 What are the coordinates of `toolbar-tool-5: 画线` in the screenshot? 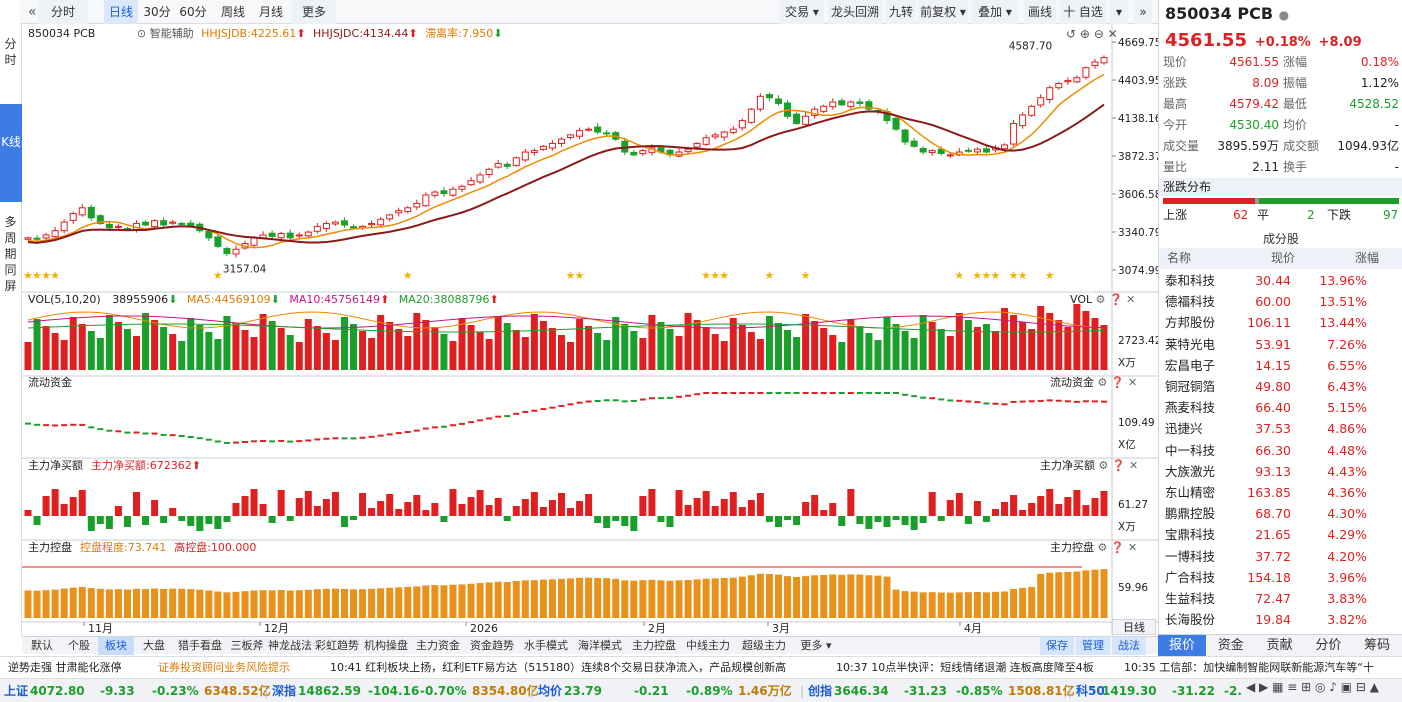 It's located at (1040, 12).